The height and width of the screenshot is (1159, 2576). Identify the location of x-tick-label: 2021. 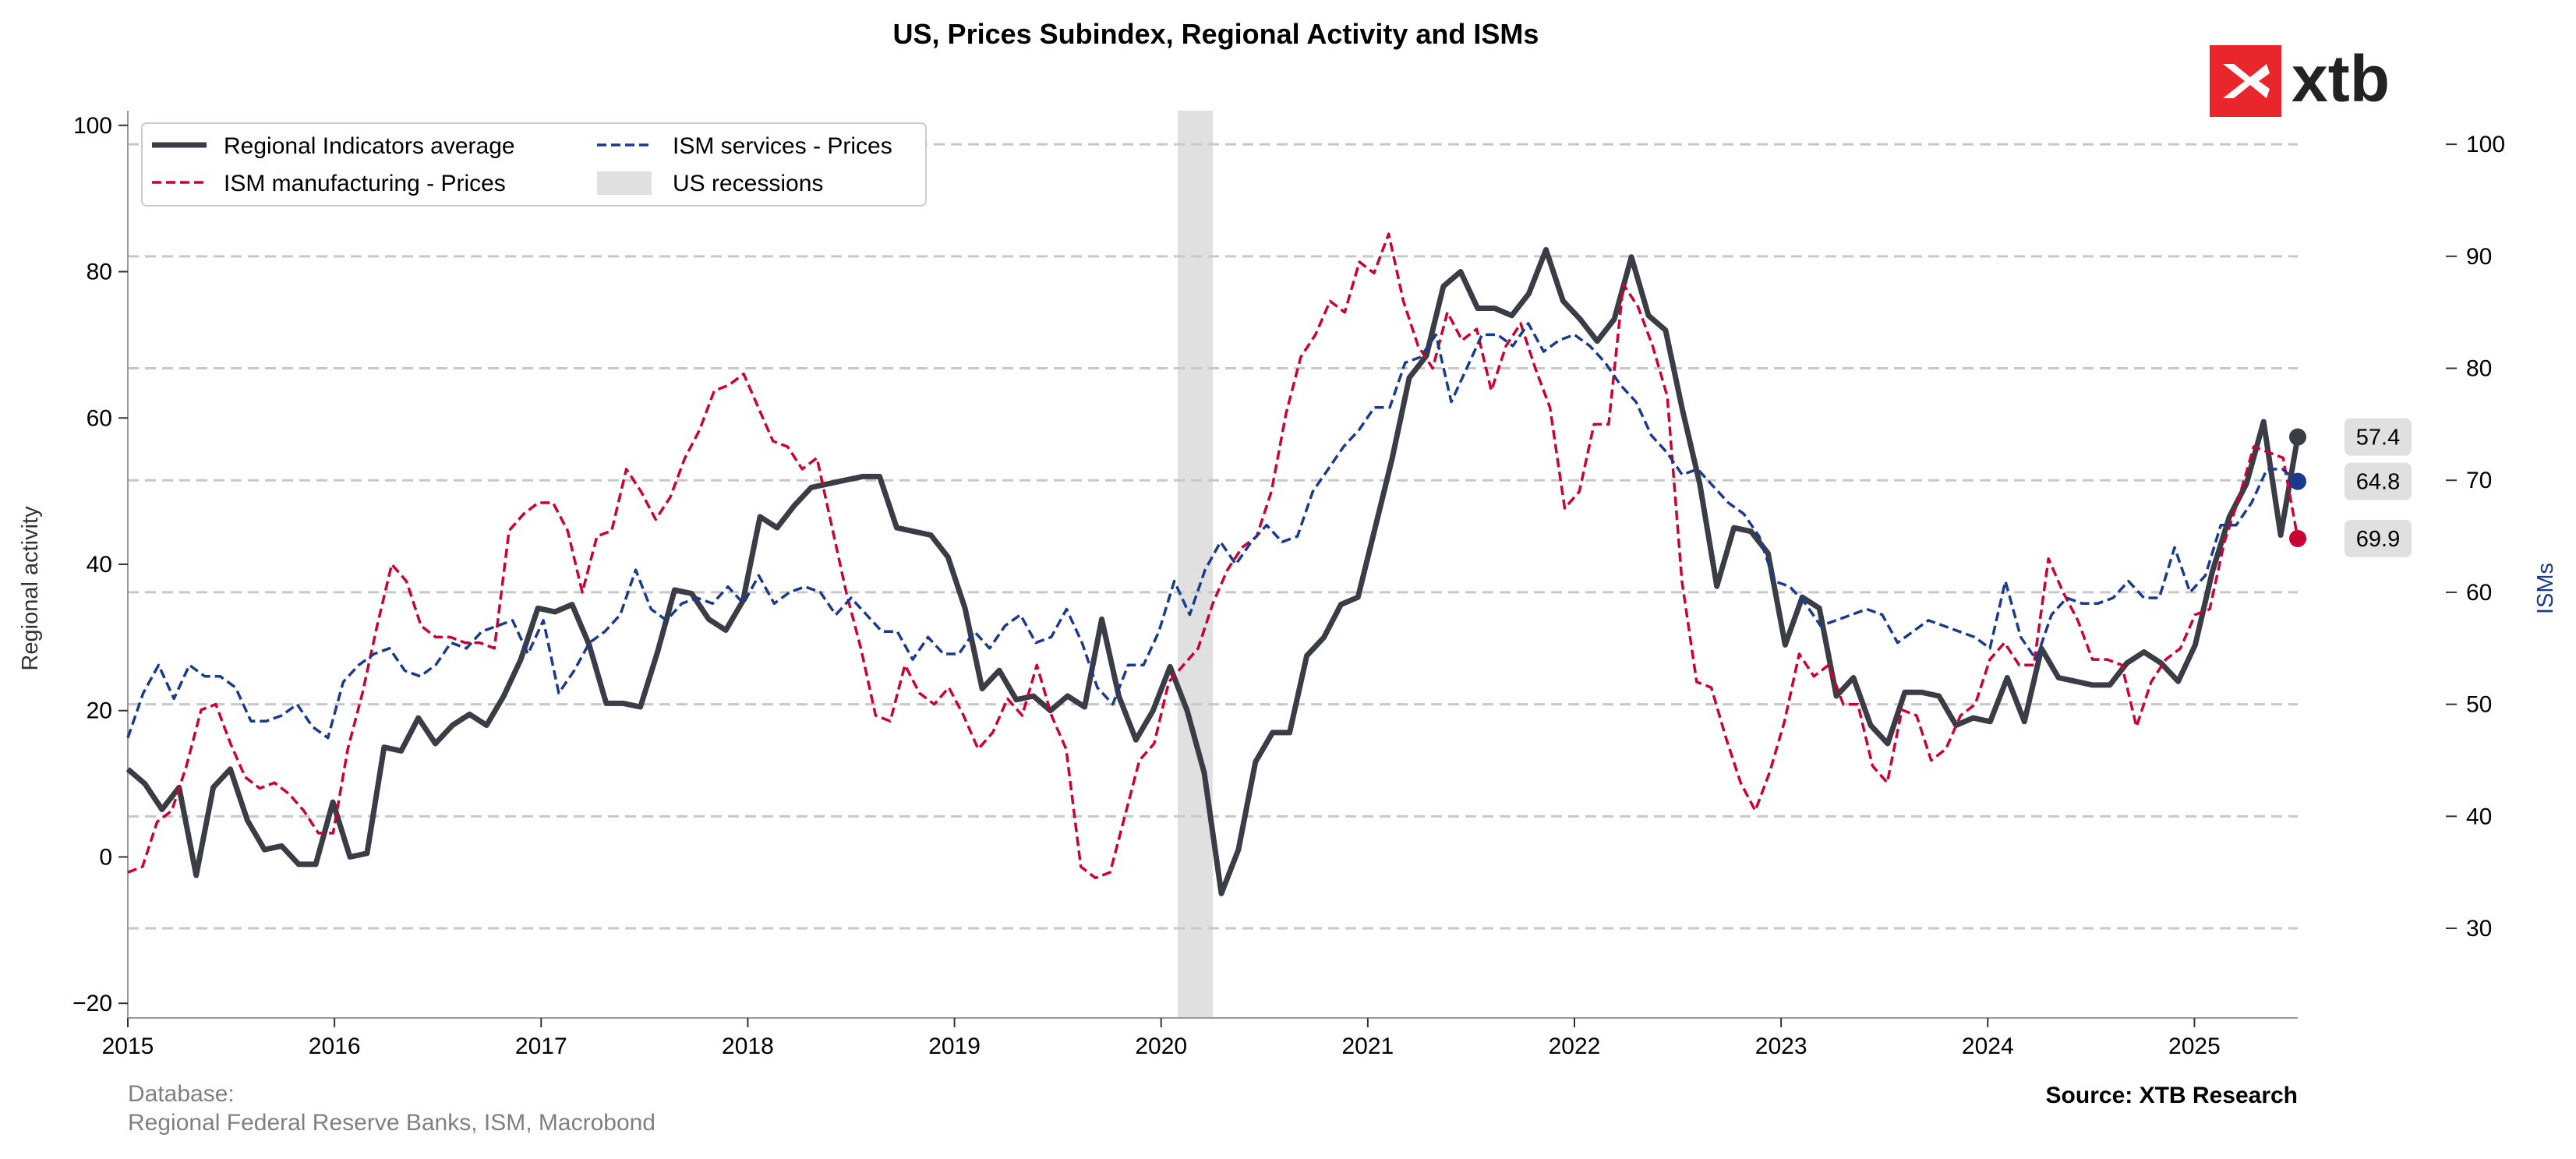
(1367, 1046).